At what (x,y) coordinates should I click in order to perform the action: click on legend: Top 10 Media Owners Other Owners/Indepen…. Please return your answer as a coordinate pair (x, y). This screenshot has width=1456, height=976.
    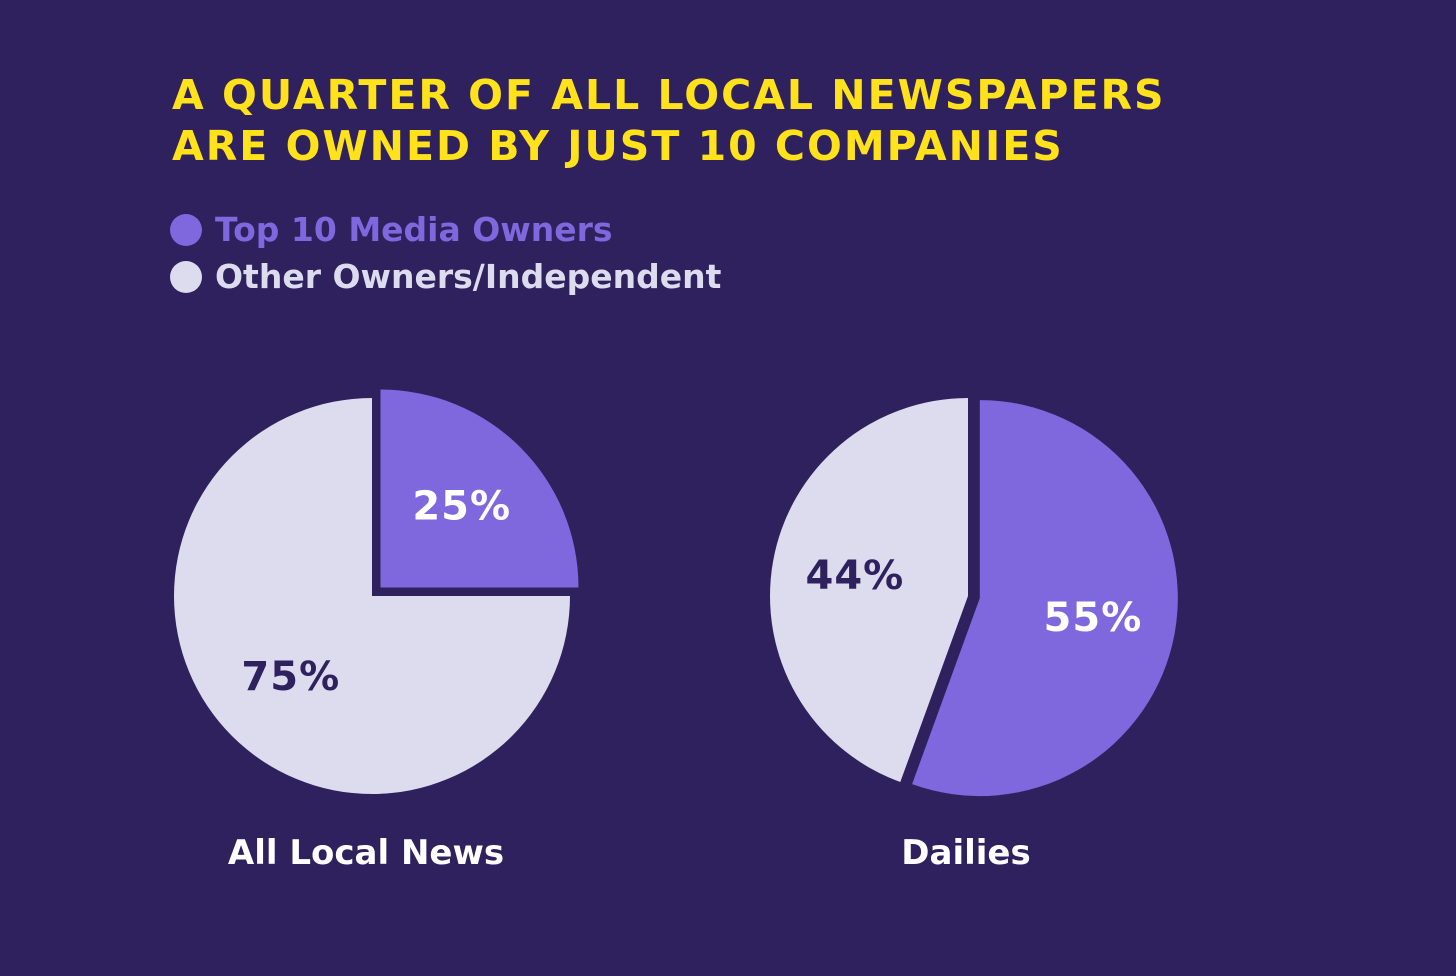
    Looking at the image, I should click on (445, 253).